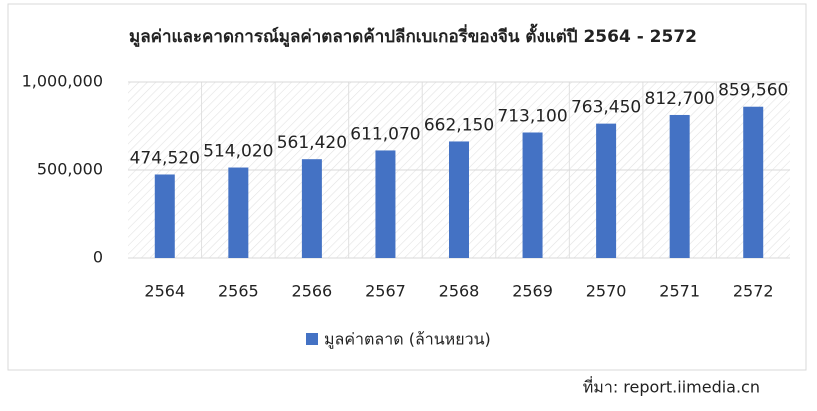  What do you see at coordinates (238, 152) in the screenshot?
I see `data-label: 514,020` at bounding box center [238, 152].